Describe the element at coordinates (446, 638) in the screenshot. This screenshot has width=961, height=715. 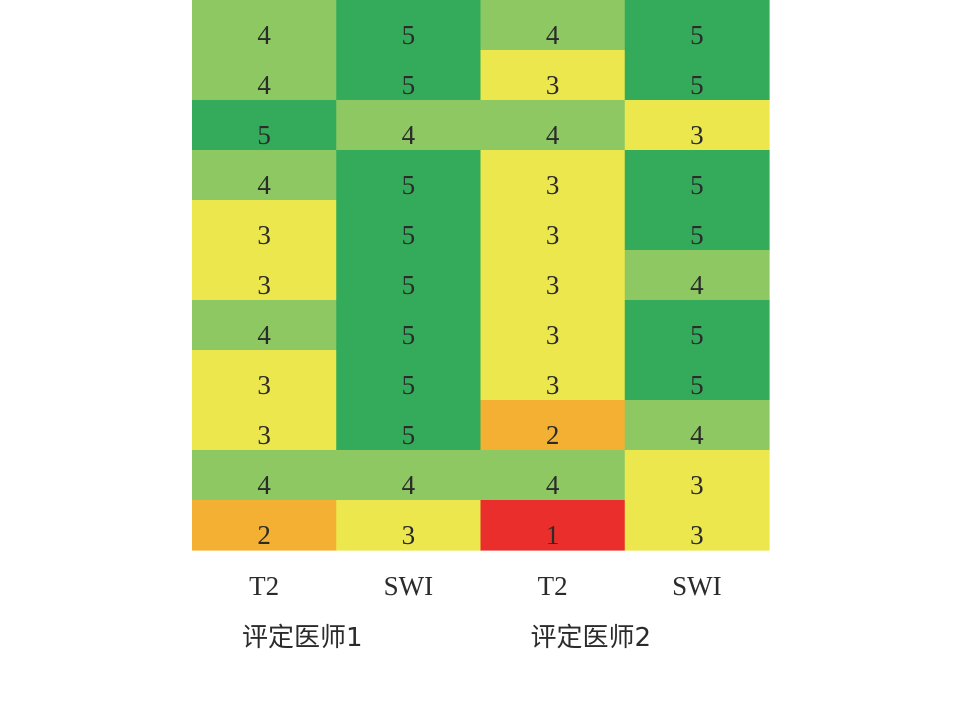
I see `group-labels: 评定医师1 评定医师2` at that location.